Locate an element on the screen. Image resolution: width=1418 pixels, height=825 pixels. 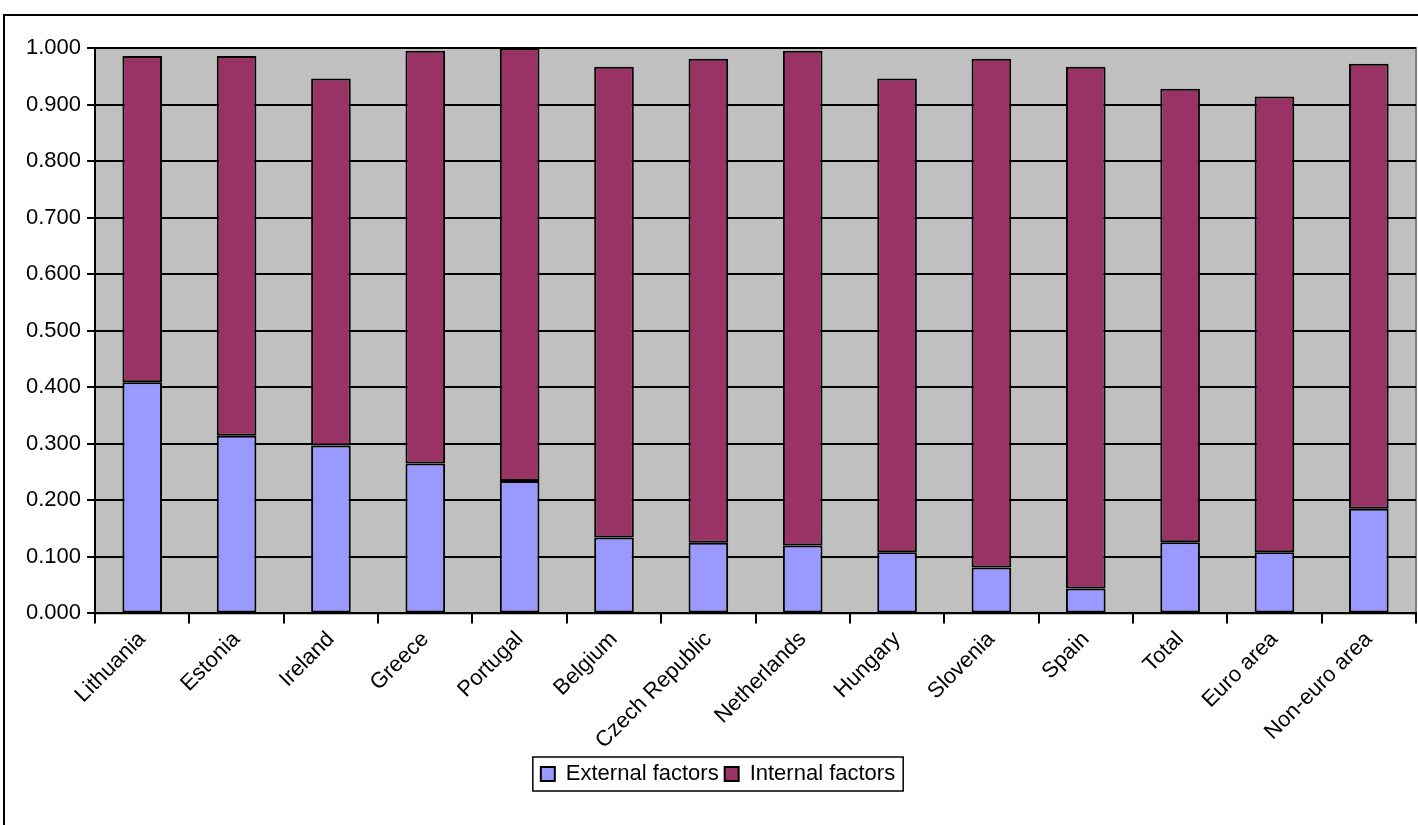
y-tick-label: 0.800 is located at coordinates (53, 160).